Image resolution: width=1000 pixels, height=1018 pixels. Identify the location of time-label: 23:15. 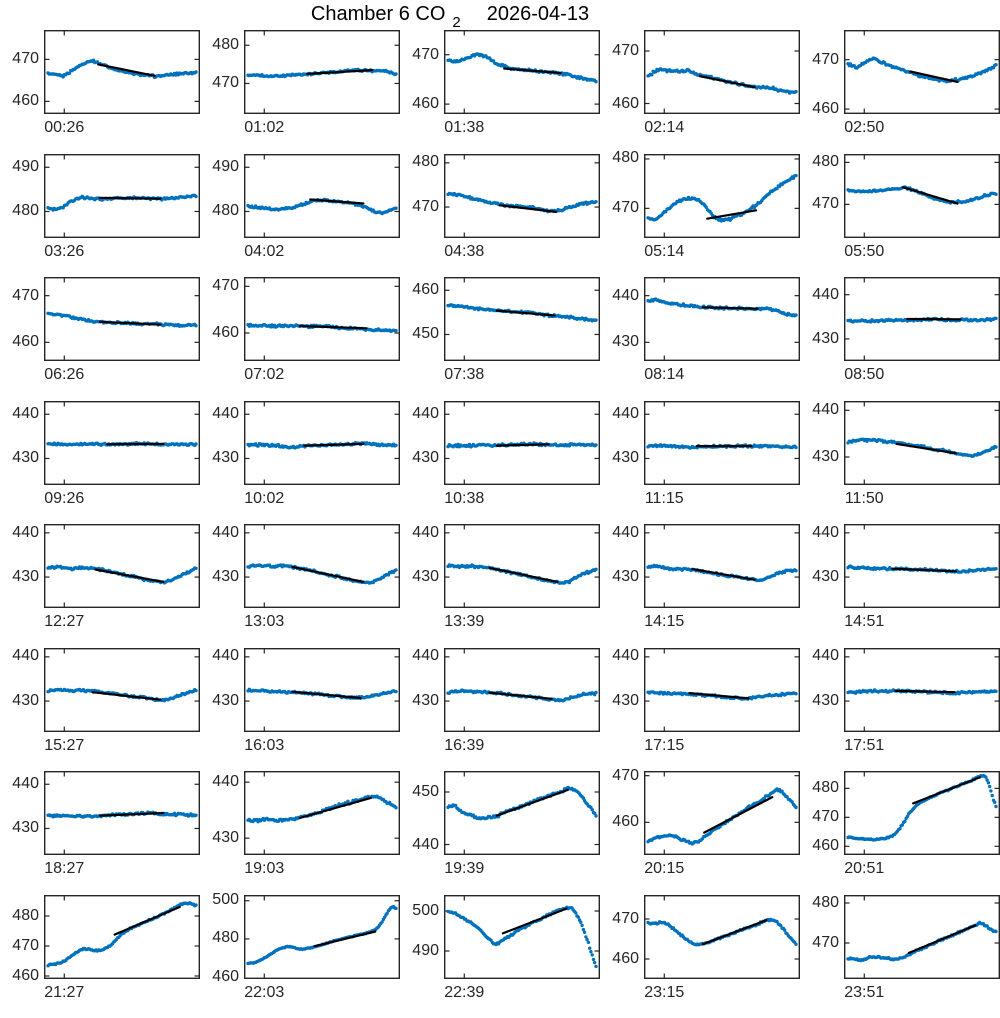
(664, 993).